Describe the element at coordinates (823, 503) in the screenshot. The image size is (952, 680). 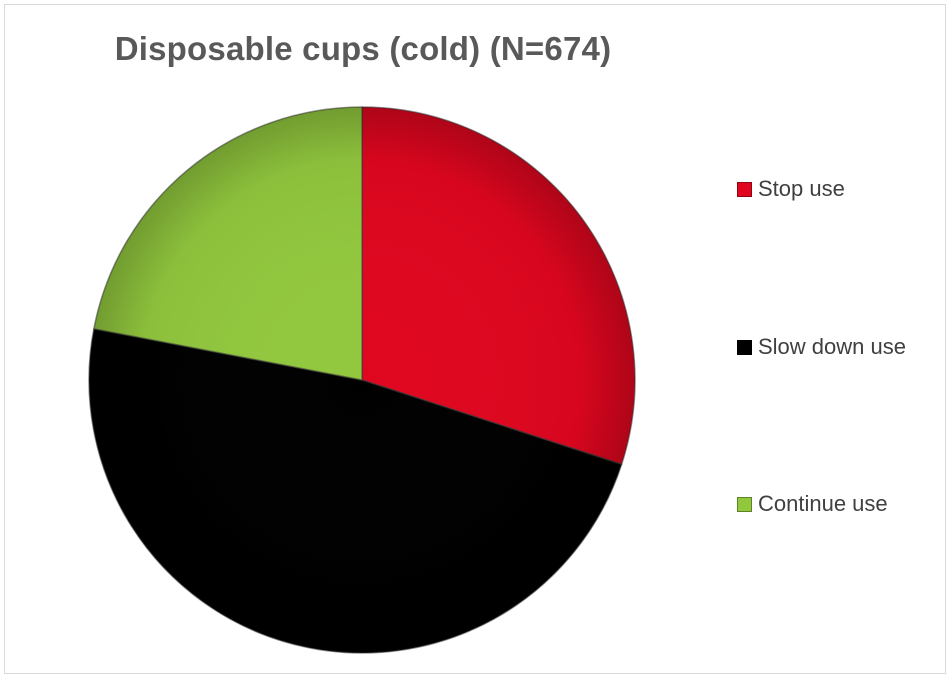
I see `legend-label-continue-use: Continue use` at that location.